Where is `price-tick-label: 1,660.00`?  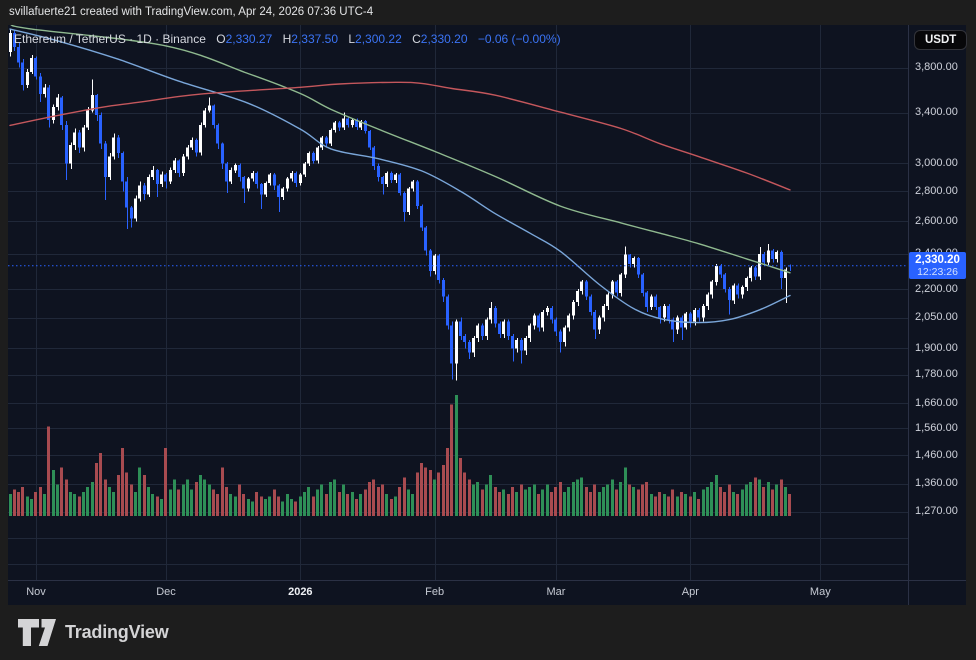
price-tick-label: 1,660.00 is located at coordinates (936, 402).